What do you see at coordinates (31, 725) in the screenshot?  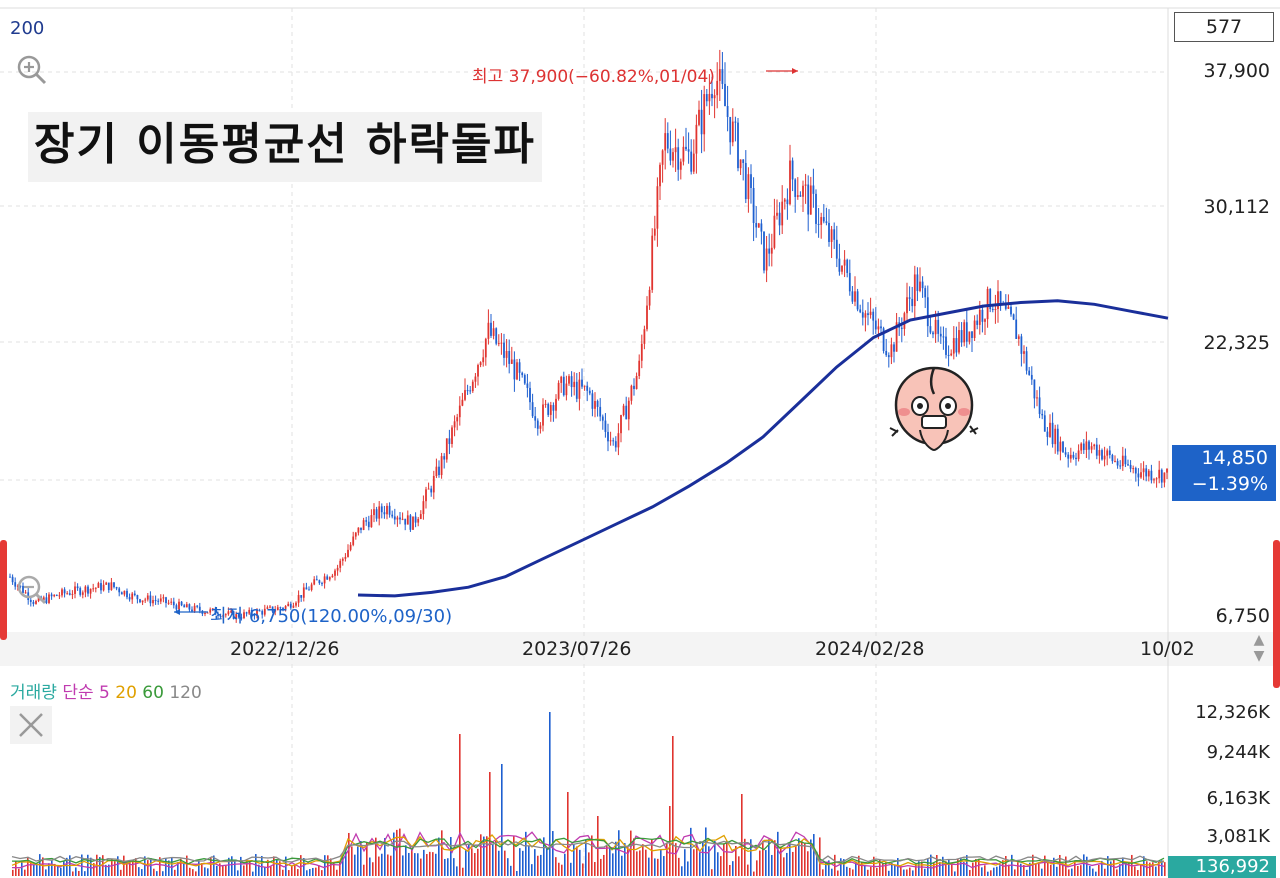 I see `close-icon` at bounding box center [31, 725].